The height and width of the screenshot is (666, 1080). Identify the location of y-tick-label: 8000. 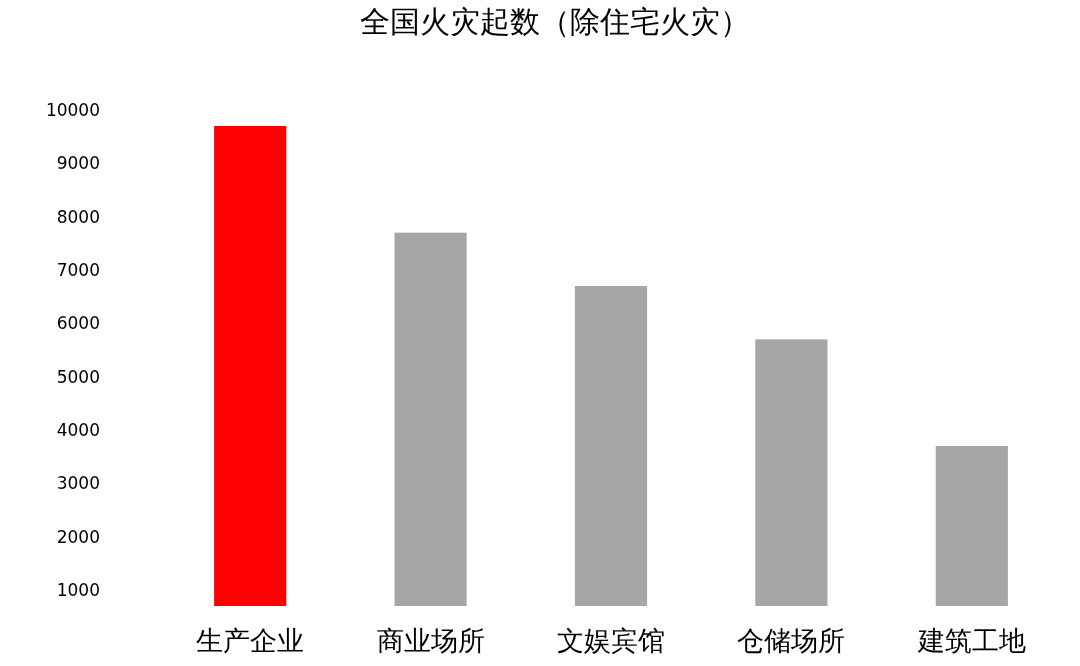
(78, 216).